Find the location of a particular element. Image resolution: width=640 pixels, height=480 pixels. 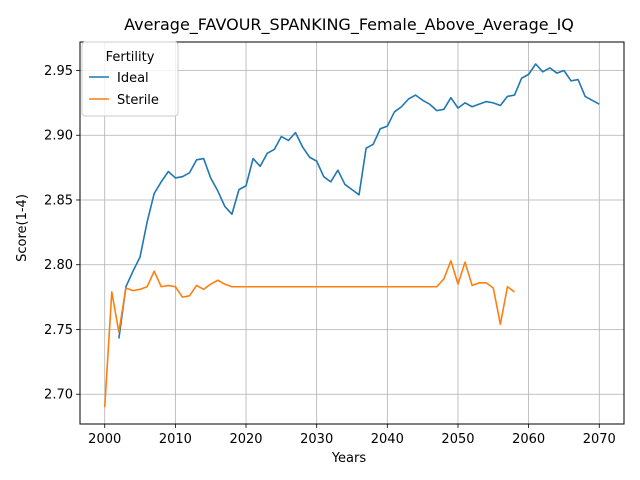

legend-box is located at coordinates (130, 79).